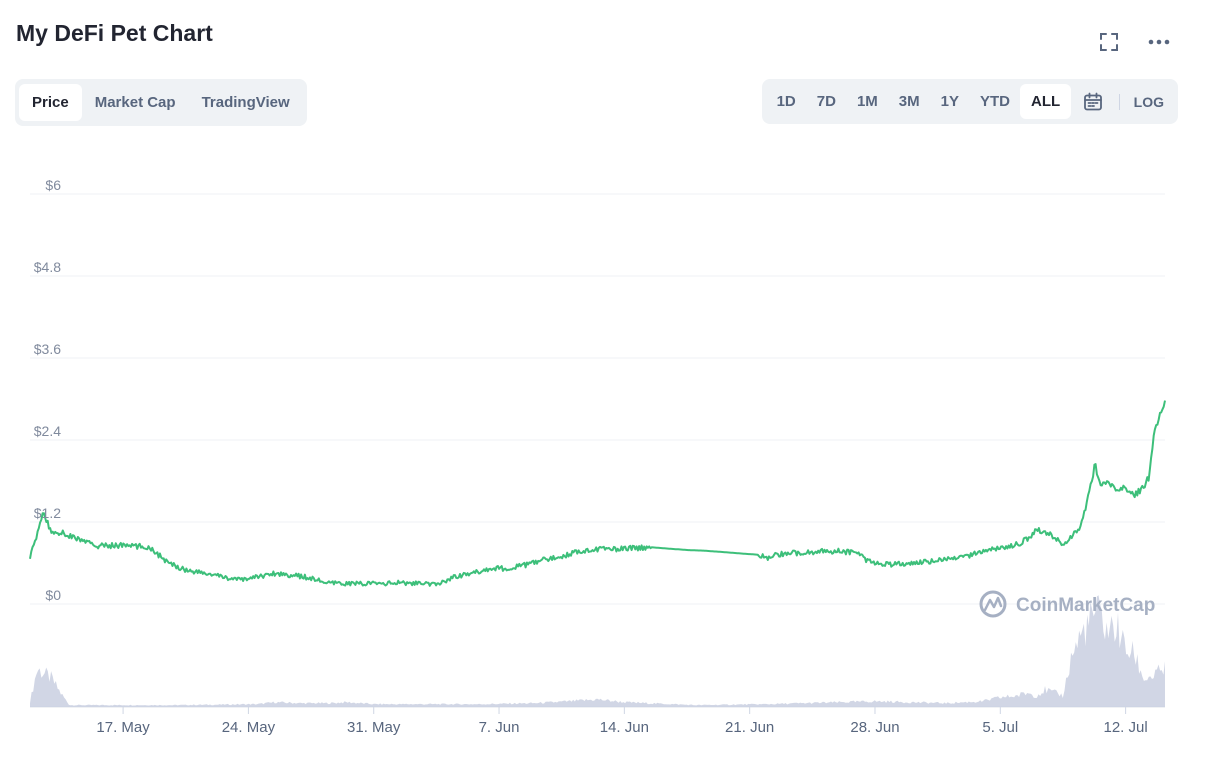 Image resolution: width=1213 pixels, height=765 pixels. What do you see at coordinates (1000, 727) in the screenshot?
I see `x-tick-label: 5. Jul` at bounding box center [1000, 727].